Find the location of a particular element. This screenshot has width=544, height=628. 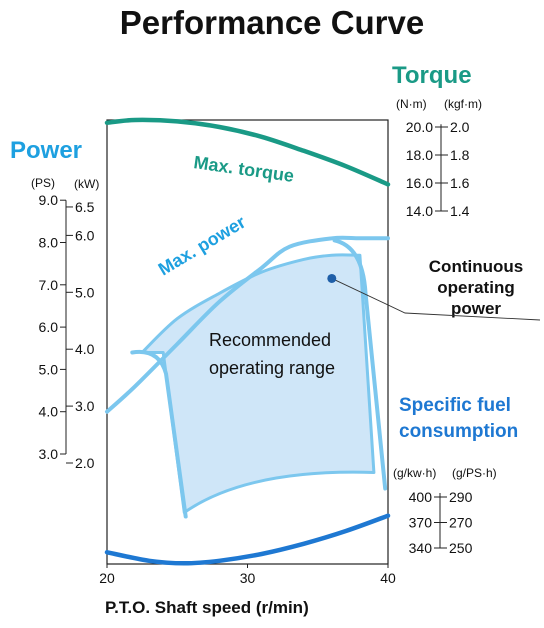

x-tick-label: 40 is located at coordinates (388, 578).